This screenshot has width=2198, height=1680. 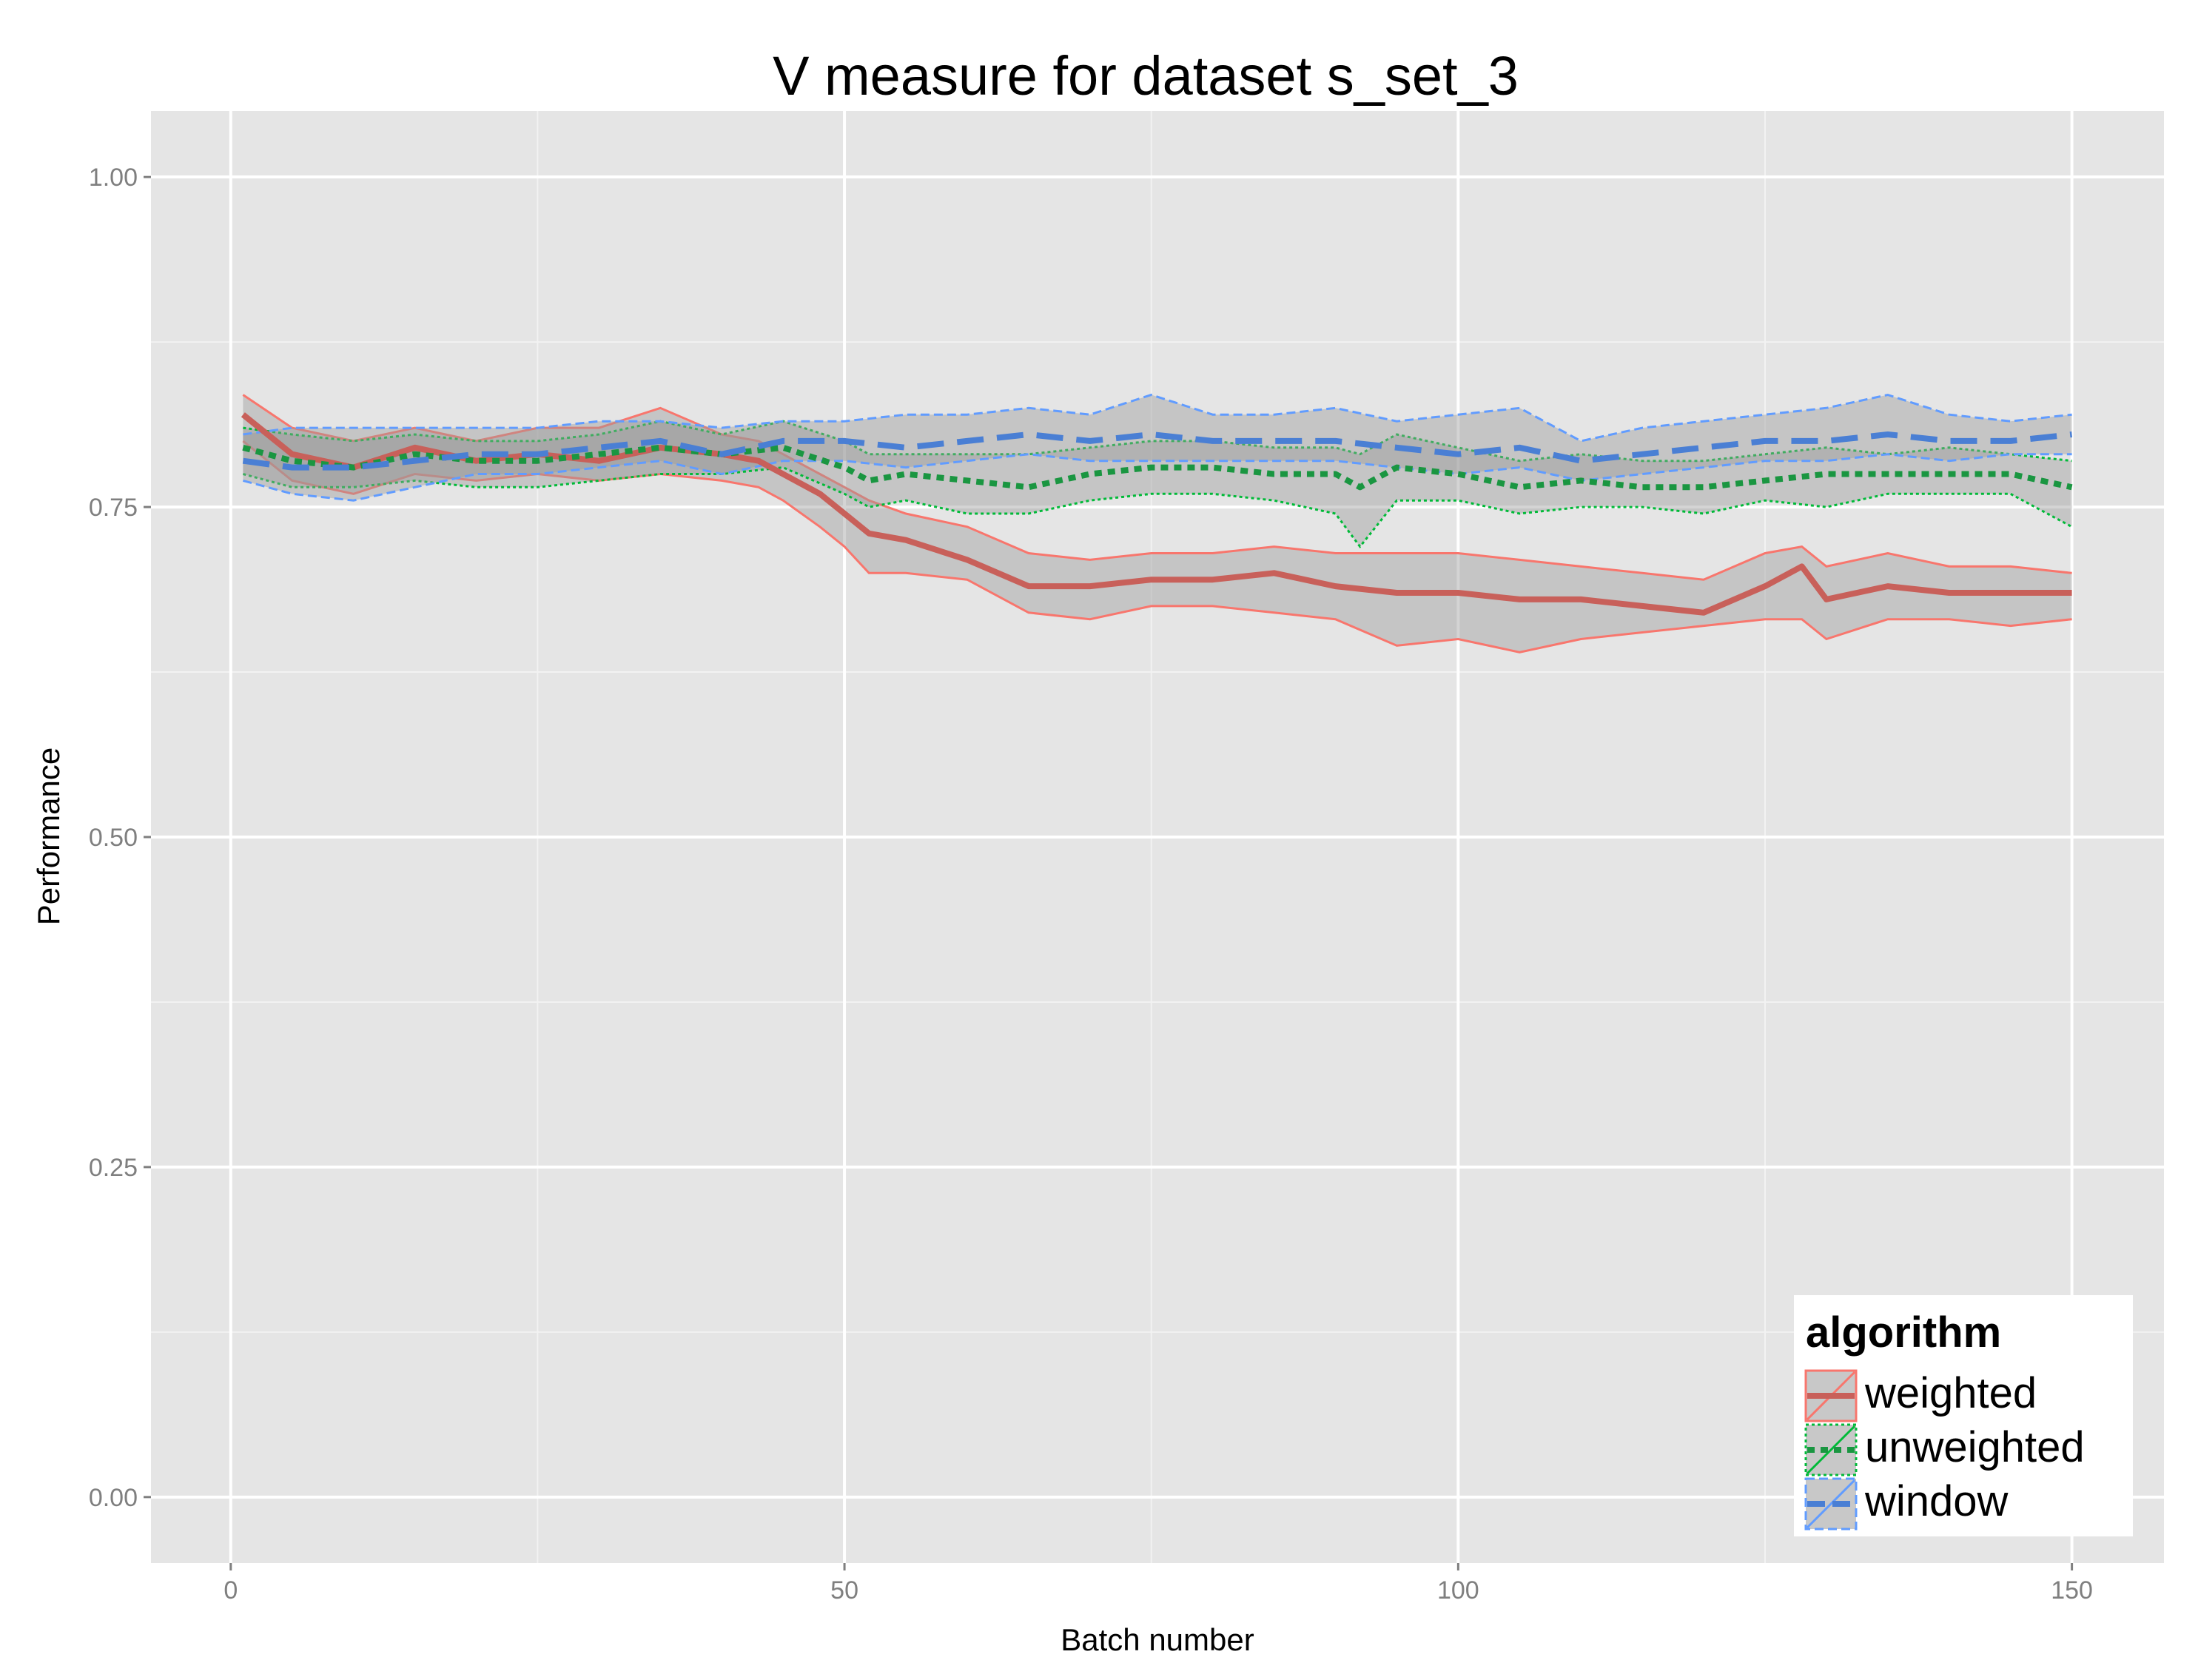 I want to click on band-window, so click(x=1157, y=448).